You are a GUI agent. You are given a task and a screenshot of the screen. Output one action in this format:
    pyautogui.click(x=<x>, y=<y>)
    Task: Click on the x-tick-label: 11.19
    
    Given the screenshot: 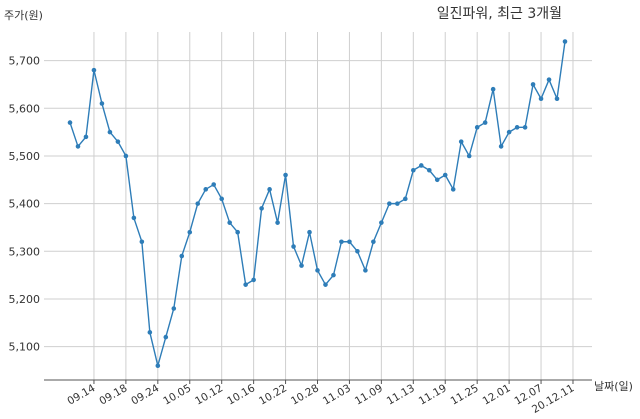 What is the action you would take?
    pyautogui.click(x=433, y=394)
    